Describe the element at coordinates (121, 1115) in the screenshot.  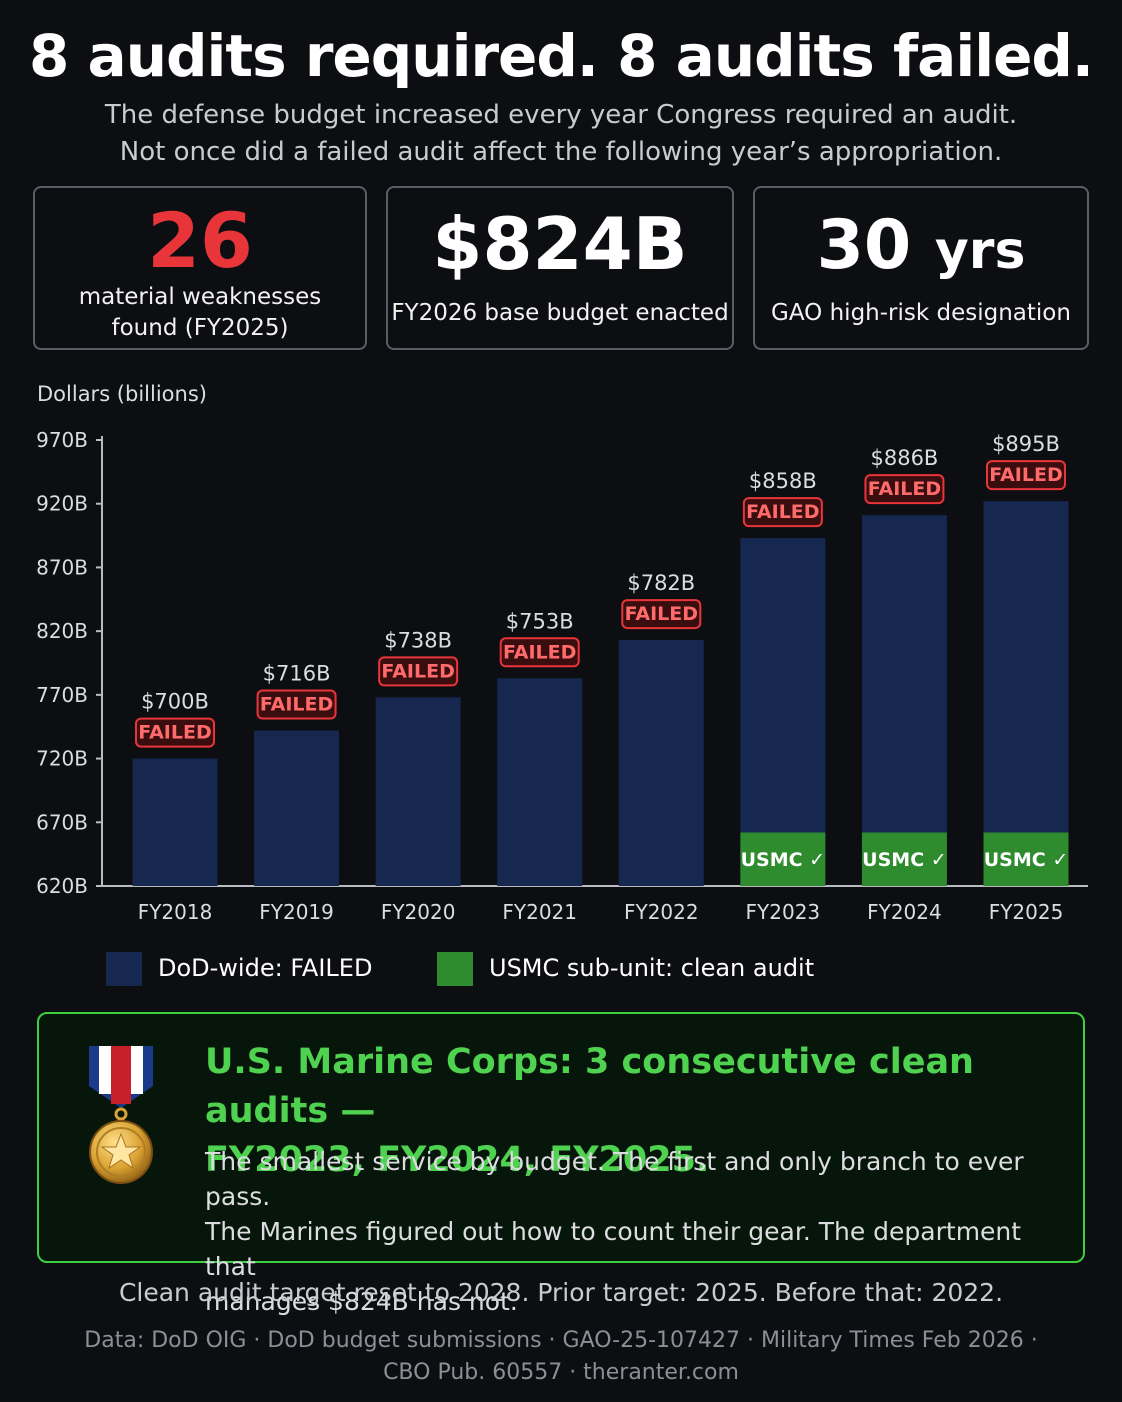
I see `medal-icon` at that location.